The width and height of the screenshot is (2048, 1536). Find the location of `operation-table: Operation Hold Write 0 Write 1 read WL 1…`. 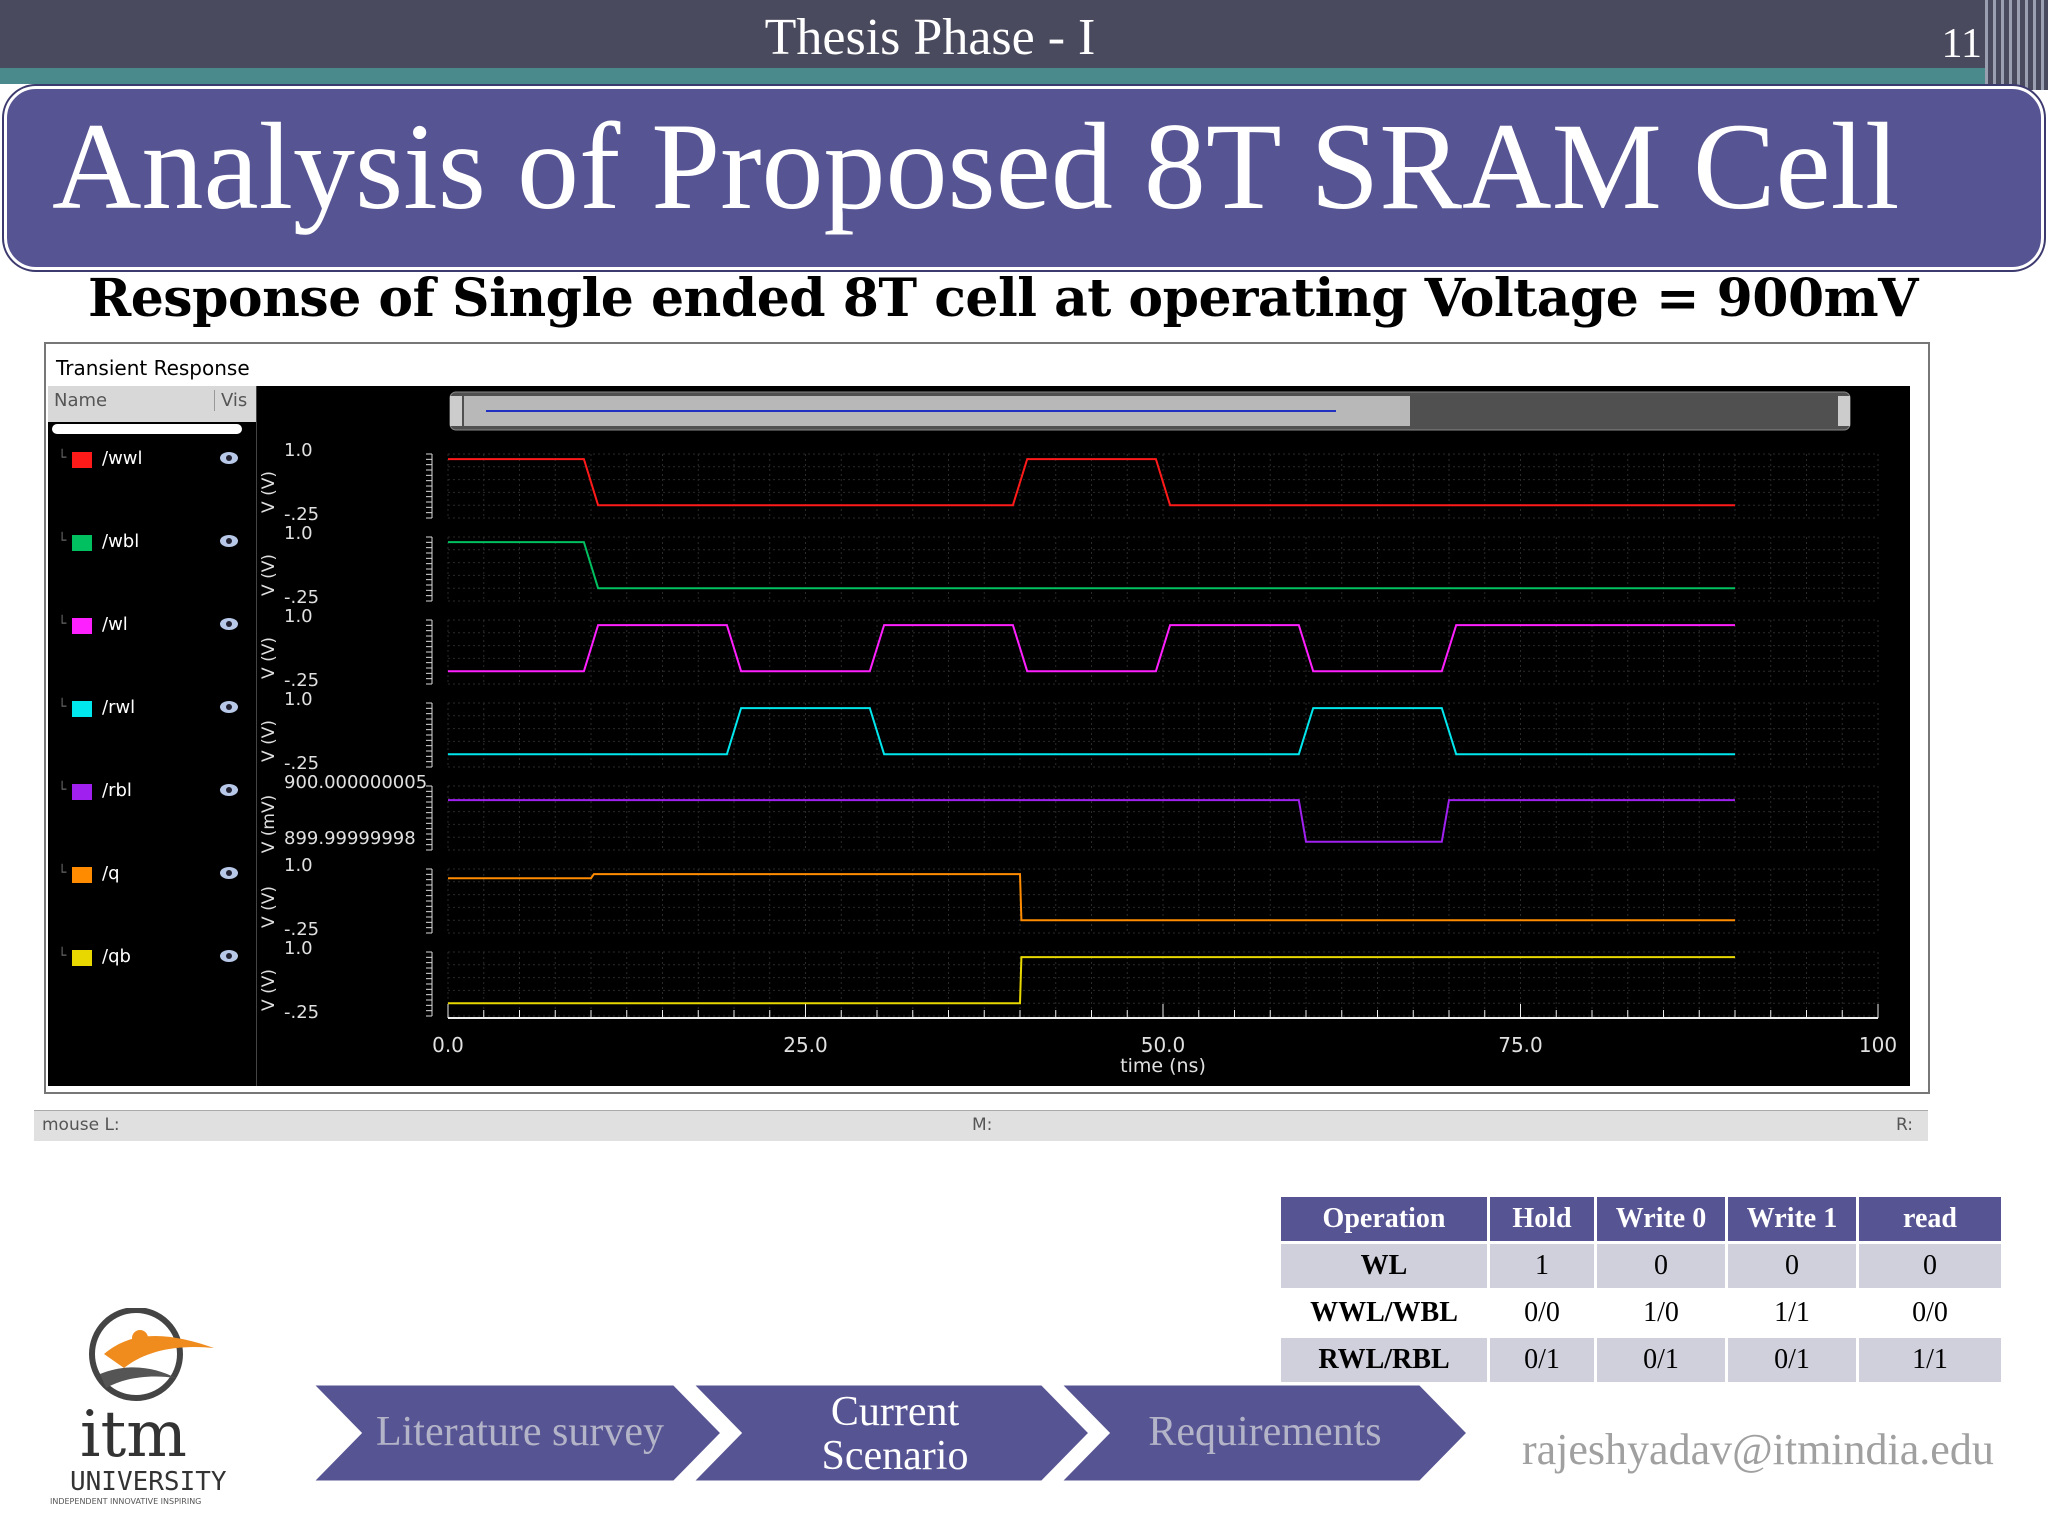

operation-table: Operation Hold Write 0 Write 1 read WL 1… is located at coordinates (1641, 1289).